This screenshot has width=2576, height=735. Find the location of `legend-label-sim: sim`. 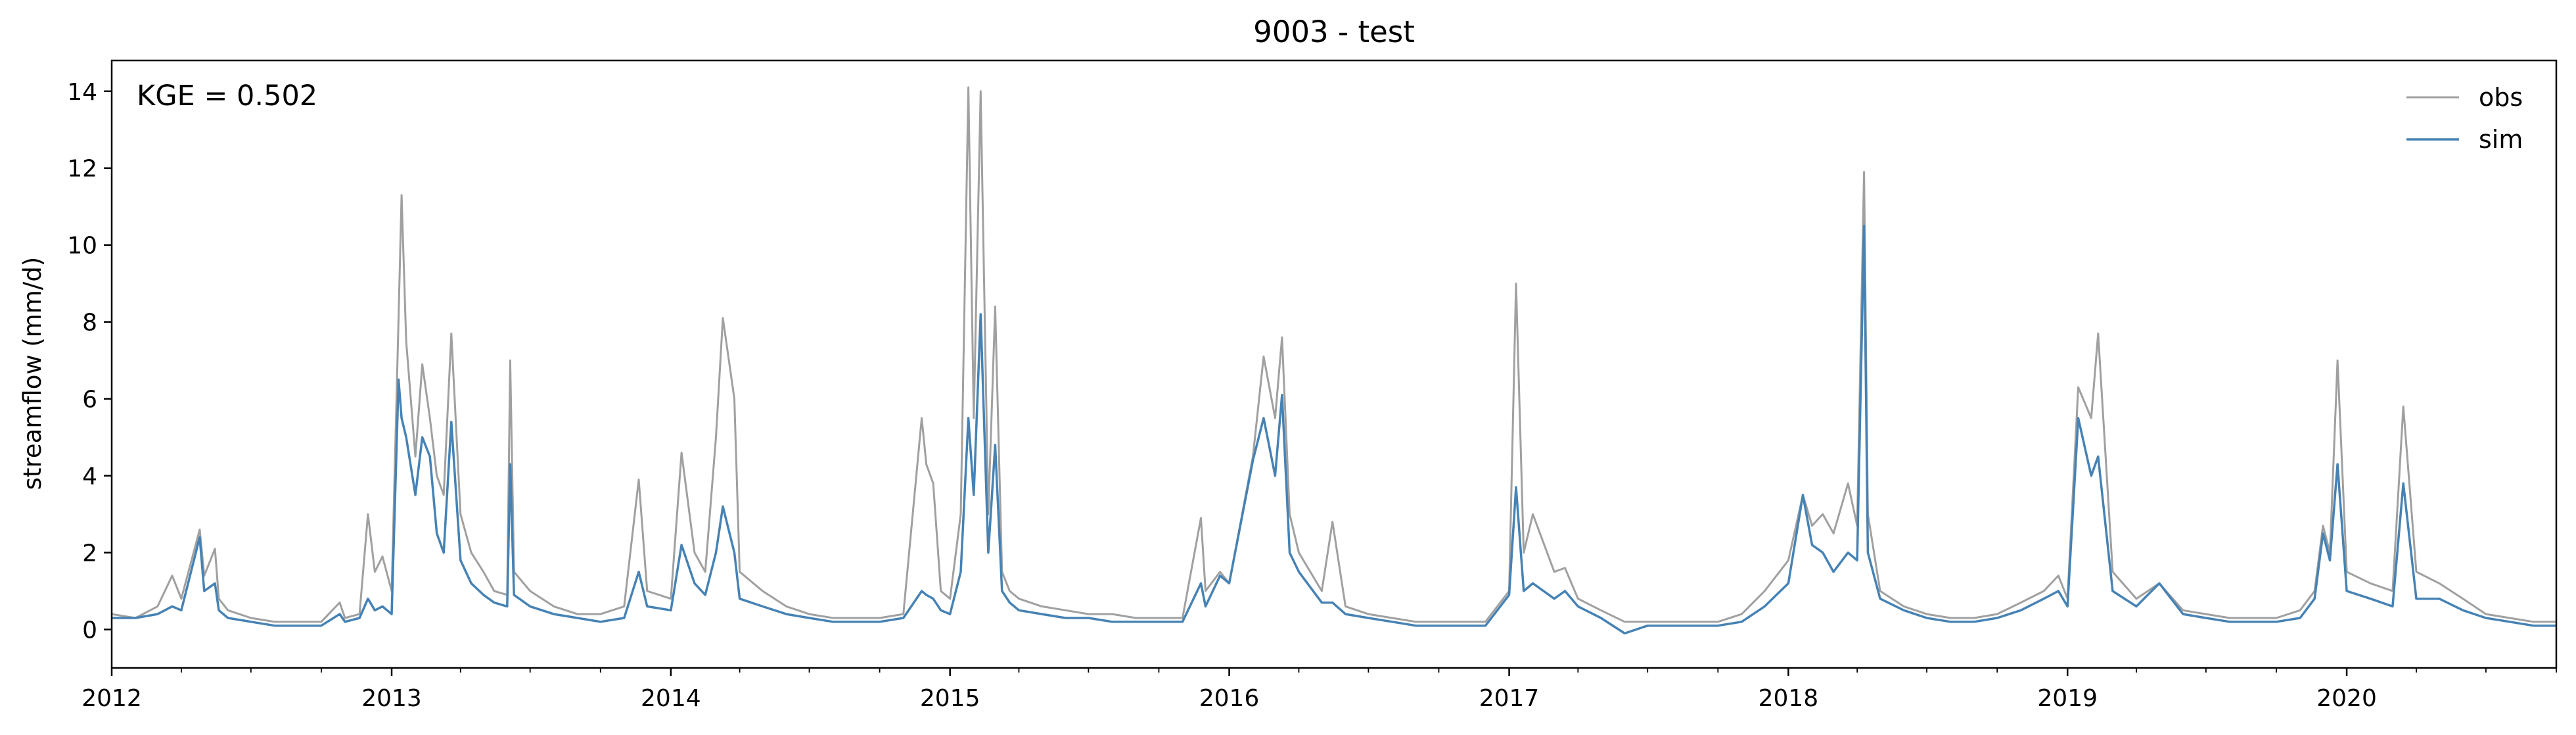

legend-label-sim: sim is located at coordinates (2501, 139).